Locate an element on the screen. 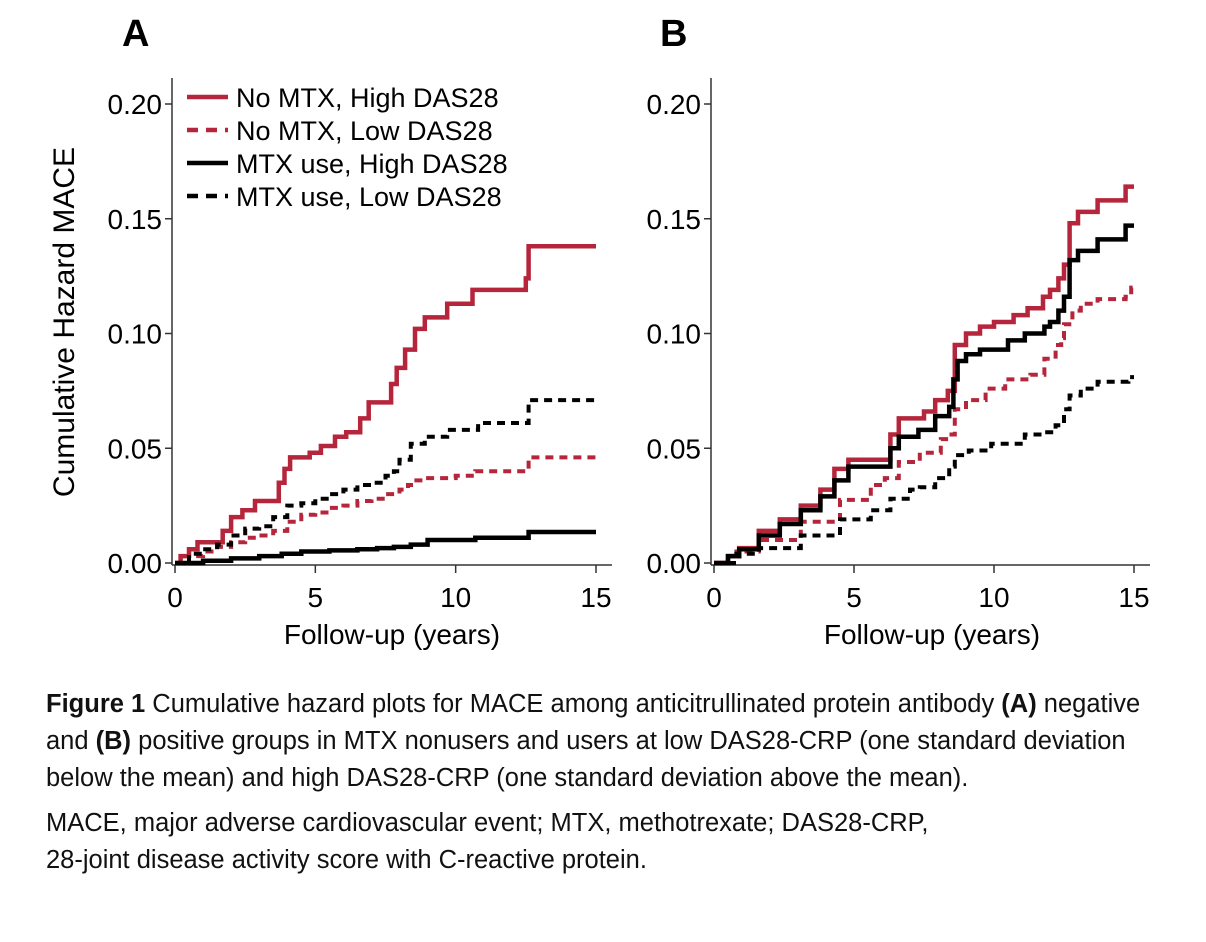 The width and height of the screenshot is (1206, 942). series-lines-a is located at coordinates (385, 405).